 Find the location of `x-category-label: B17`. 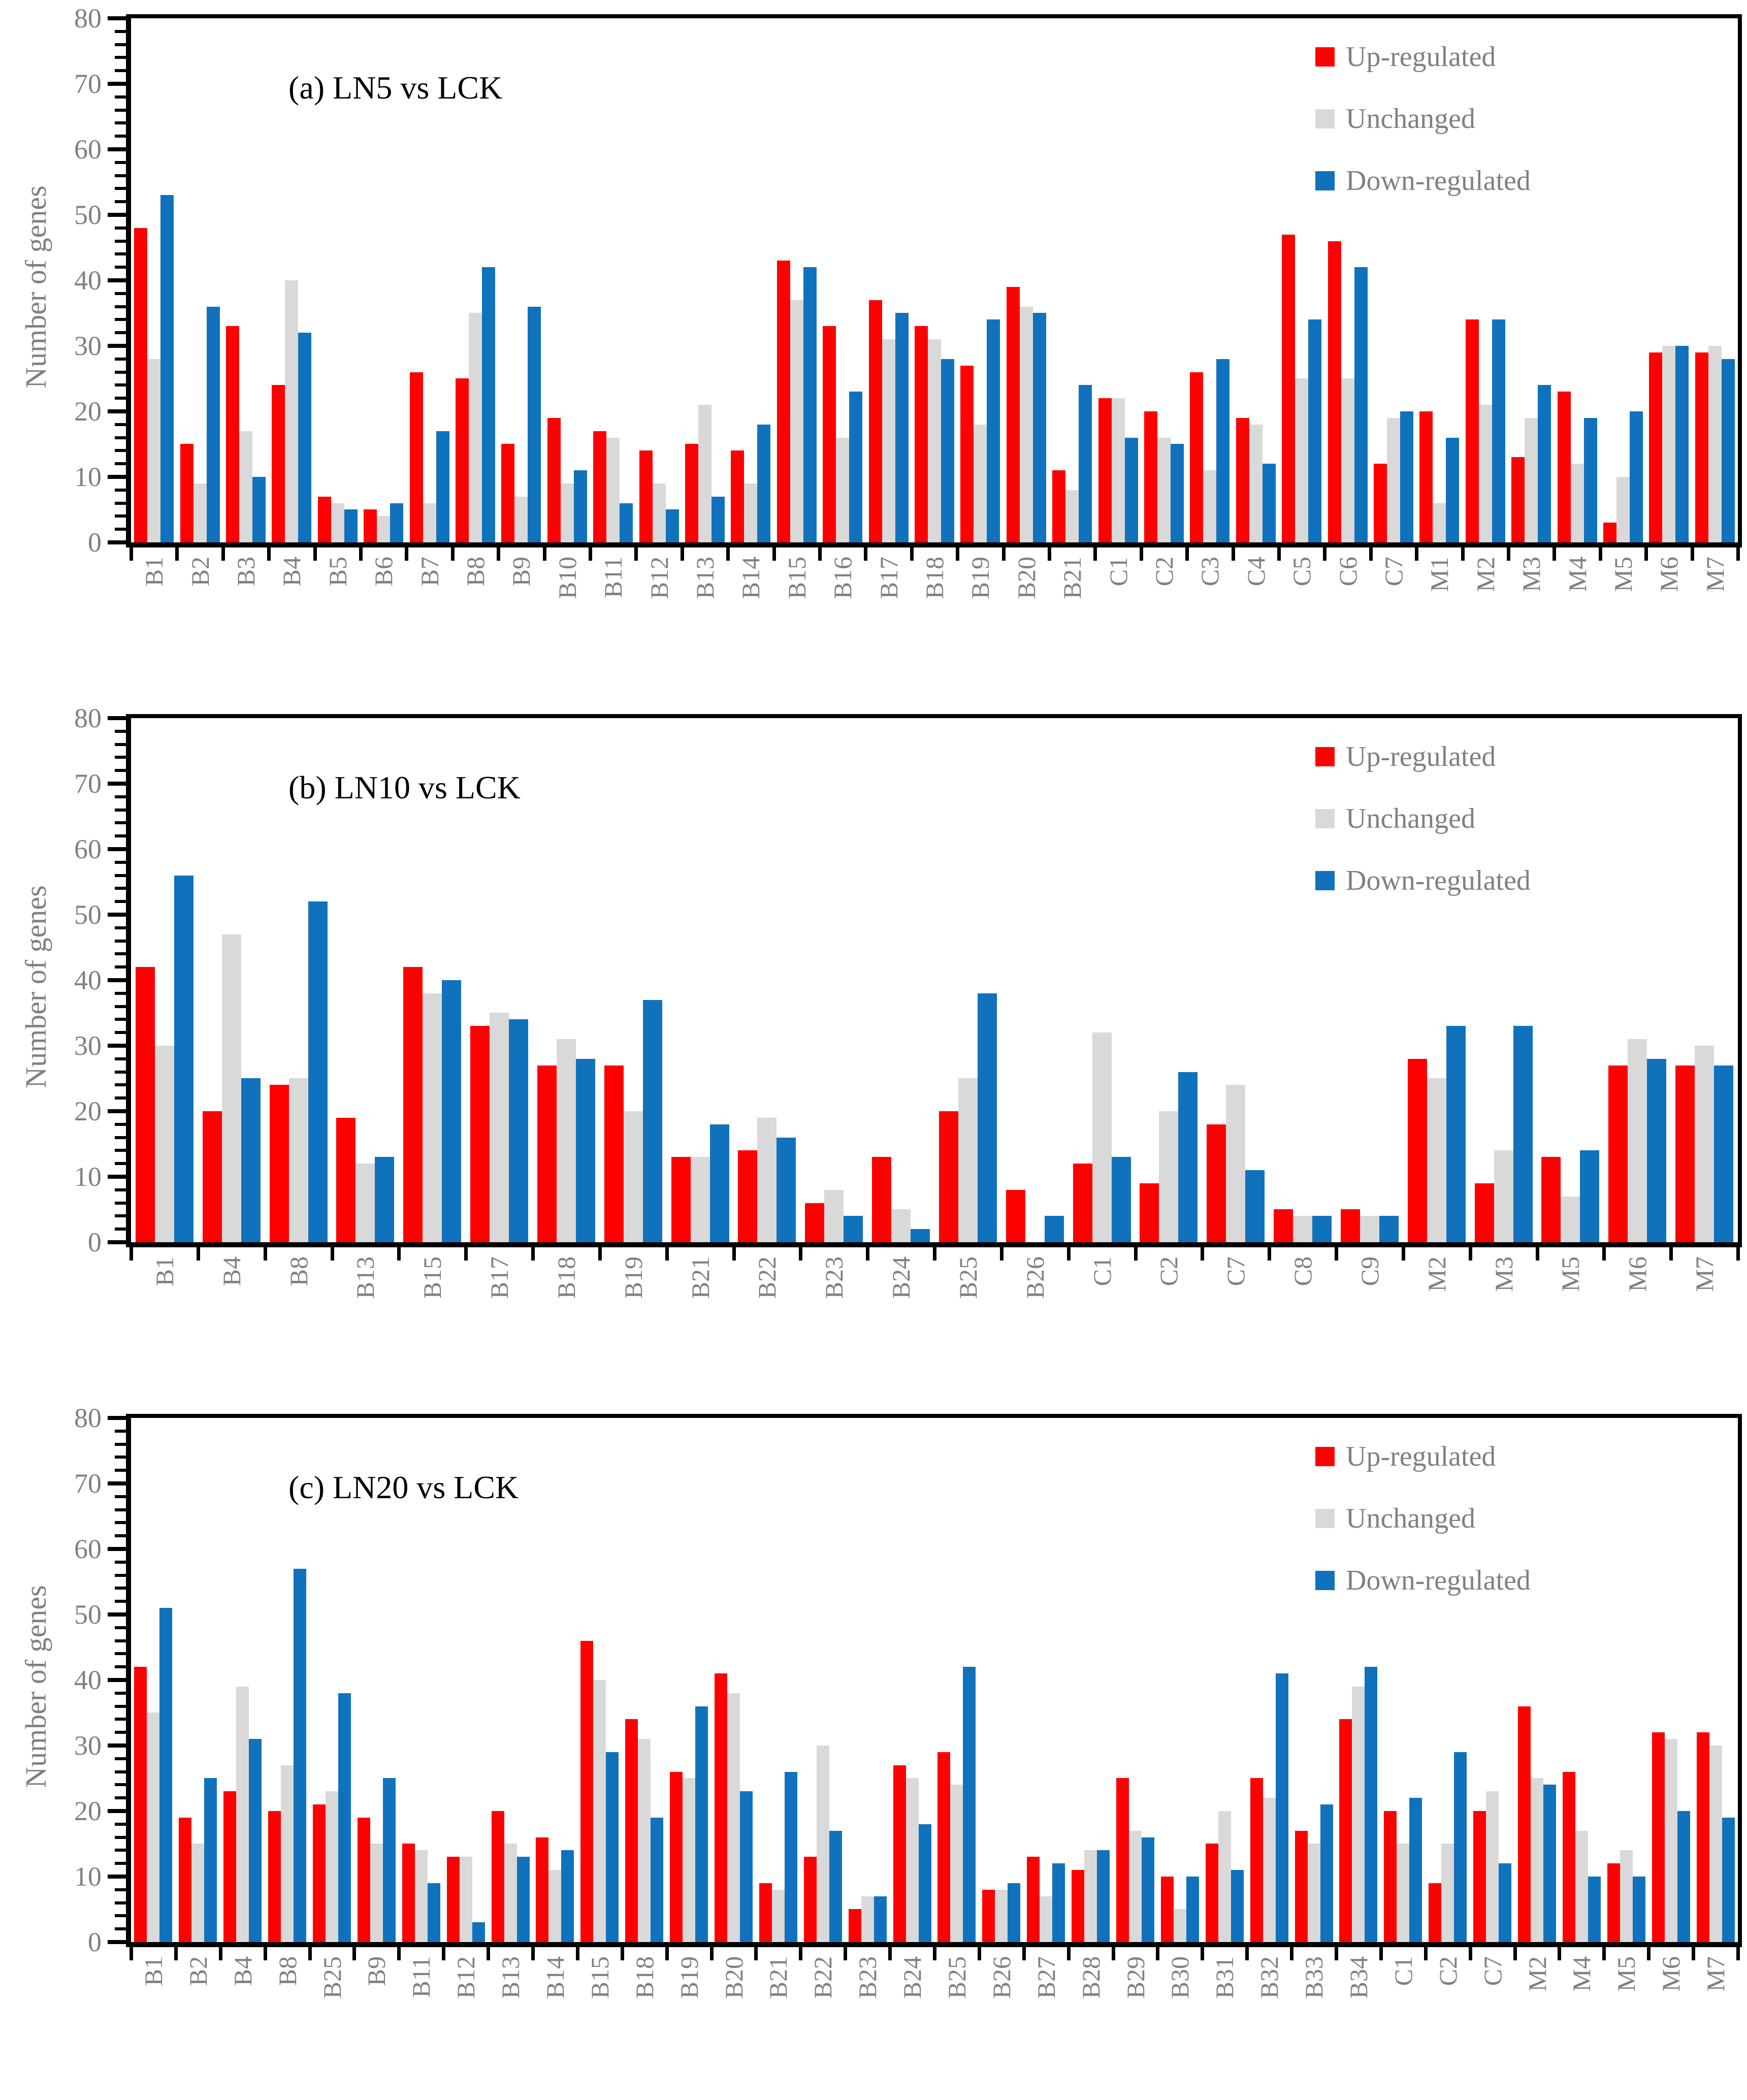

x-category-label: B17 is located at coordinates (888, 578).